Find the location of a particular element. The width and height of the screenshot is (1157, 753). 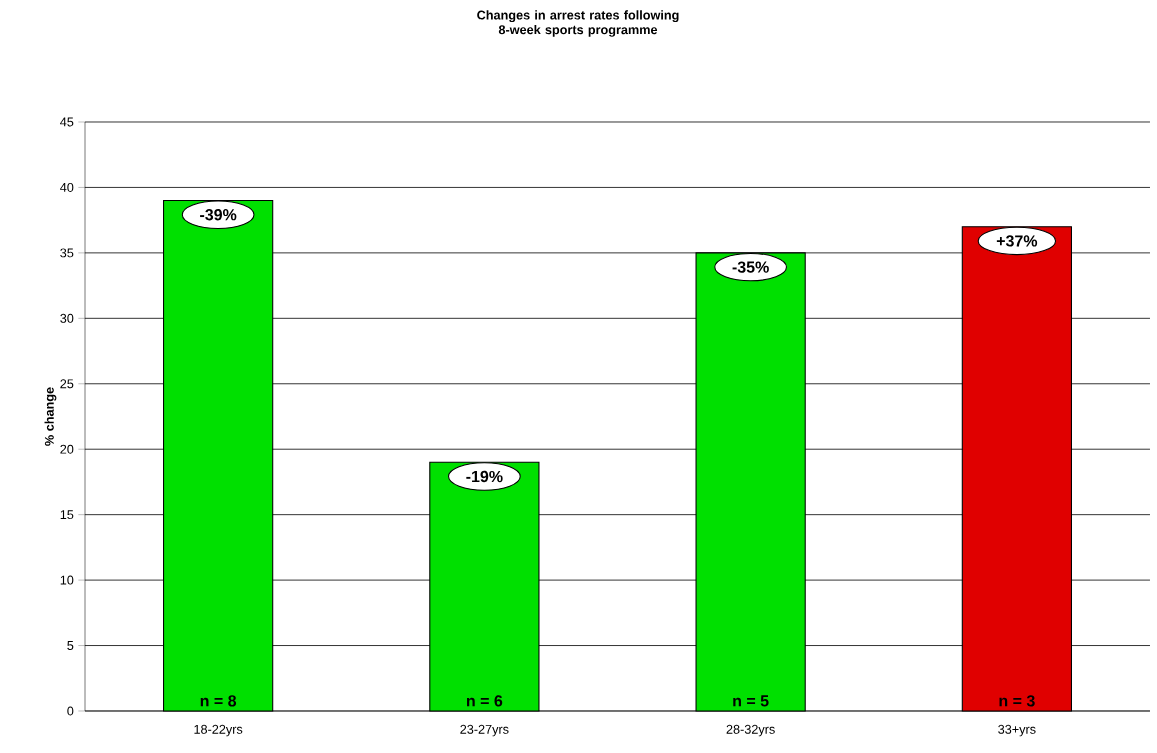

x-tick-label: 33+yrs is located at coordinates (1017, 730).